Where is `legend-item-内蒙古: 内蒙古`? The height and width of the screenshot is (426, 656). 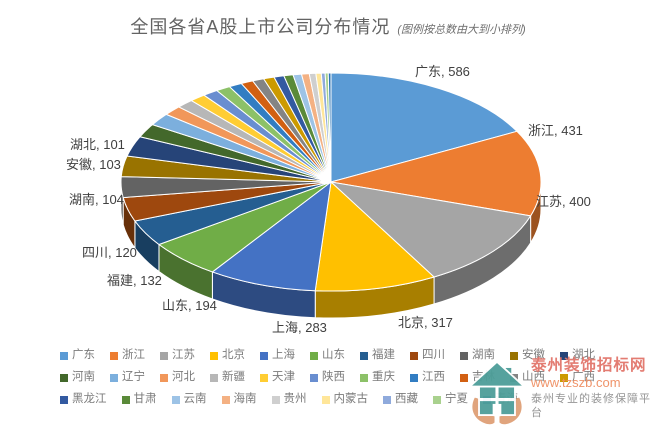 legend-item-内蒙古: 内蒙古 is located at coordinates (345, 399).